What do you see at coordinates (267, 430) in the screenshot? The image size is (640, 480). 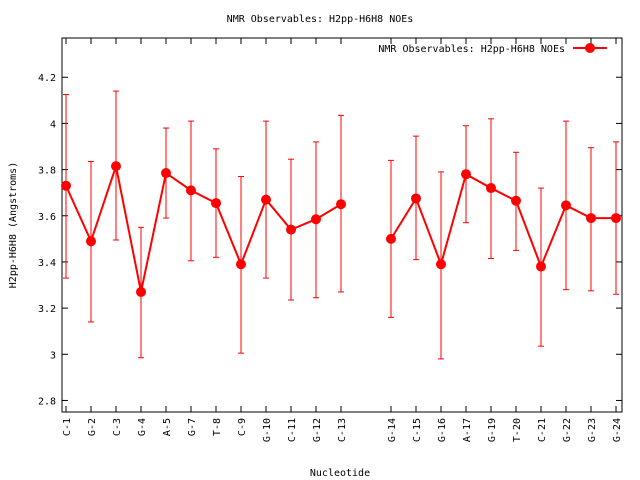 I see `x-tick-label: G-10` at bounding box center [267, 430].